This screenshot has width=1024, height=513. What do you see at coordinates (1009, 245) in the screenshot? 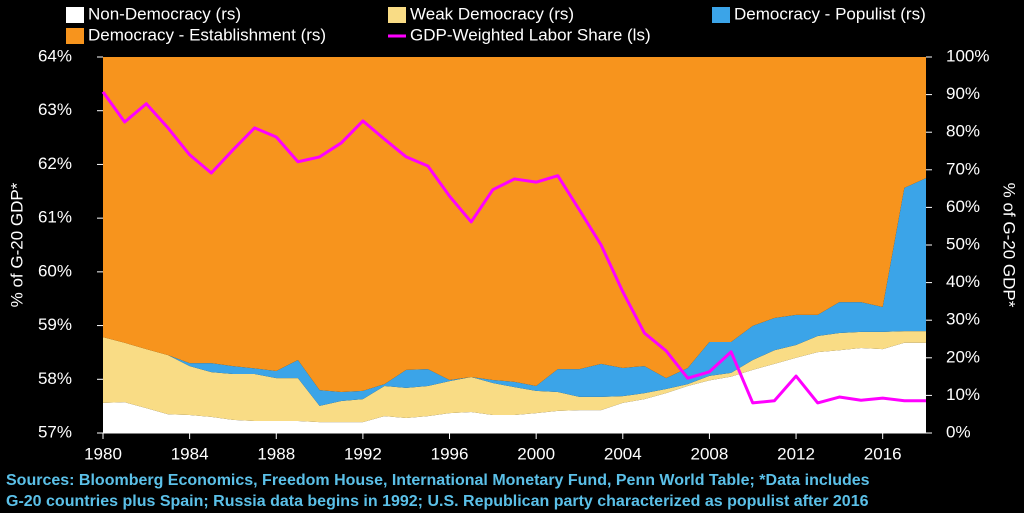
I see `y2-axis-label: % of G-20 GDP*` at bounding box center [1009, 245].